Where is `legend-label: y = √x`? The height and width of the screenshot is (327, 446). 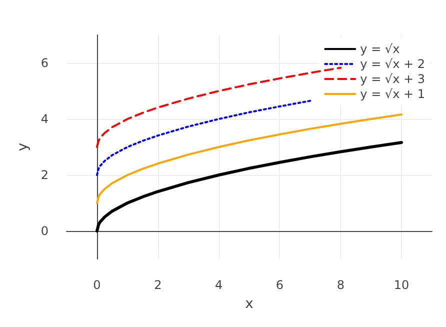 legend-label: y = √x is located at coordinates (380, 49).